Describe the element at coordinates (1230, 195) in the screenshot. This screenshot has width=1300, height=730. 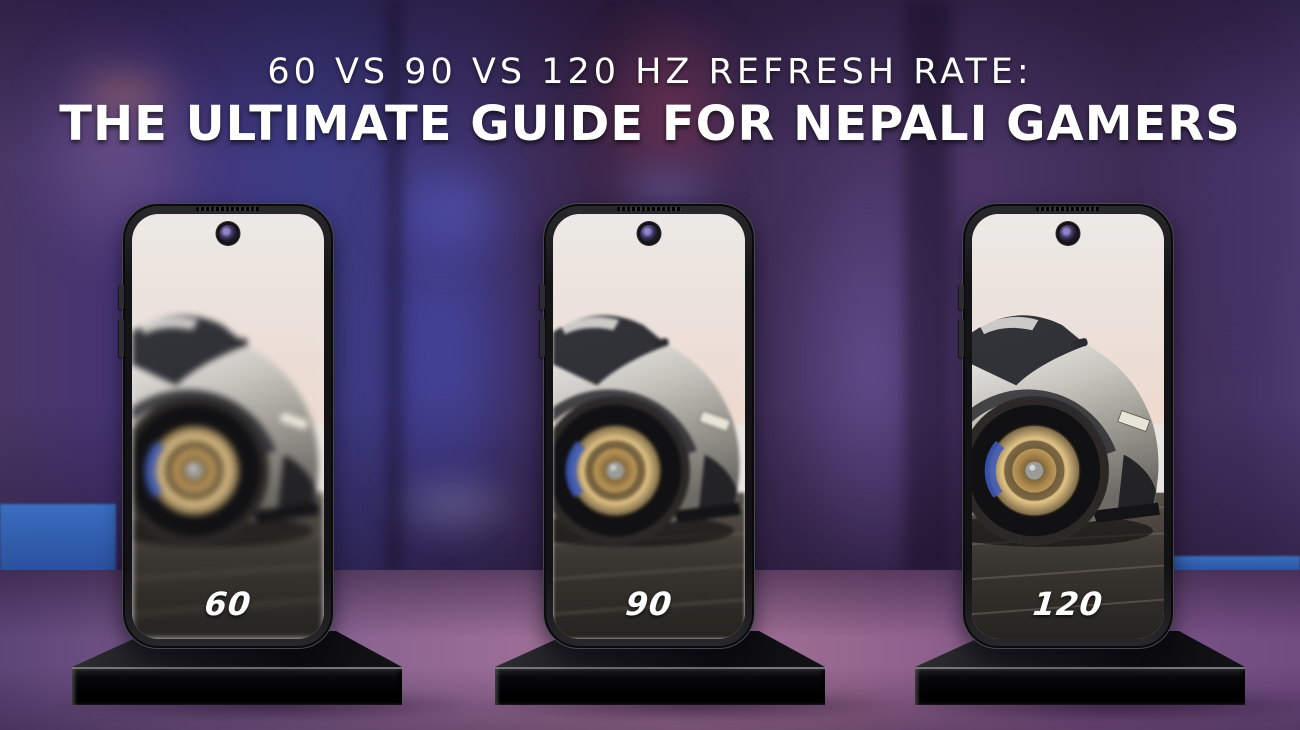
I see `soldier-figure` at that location.